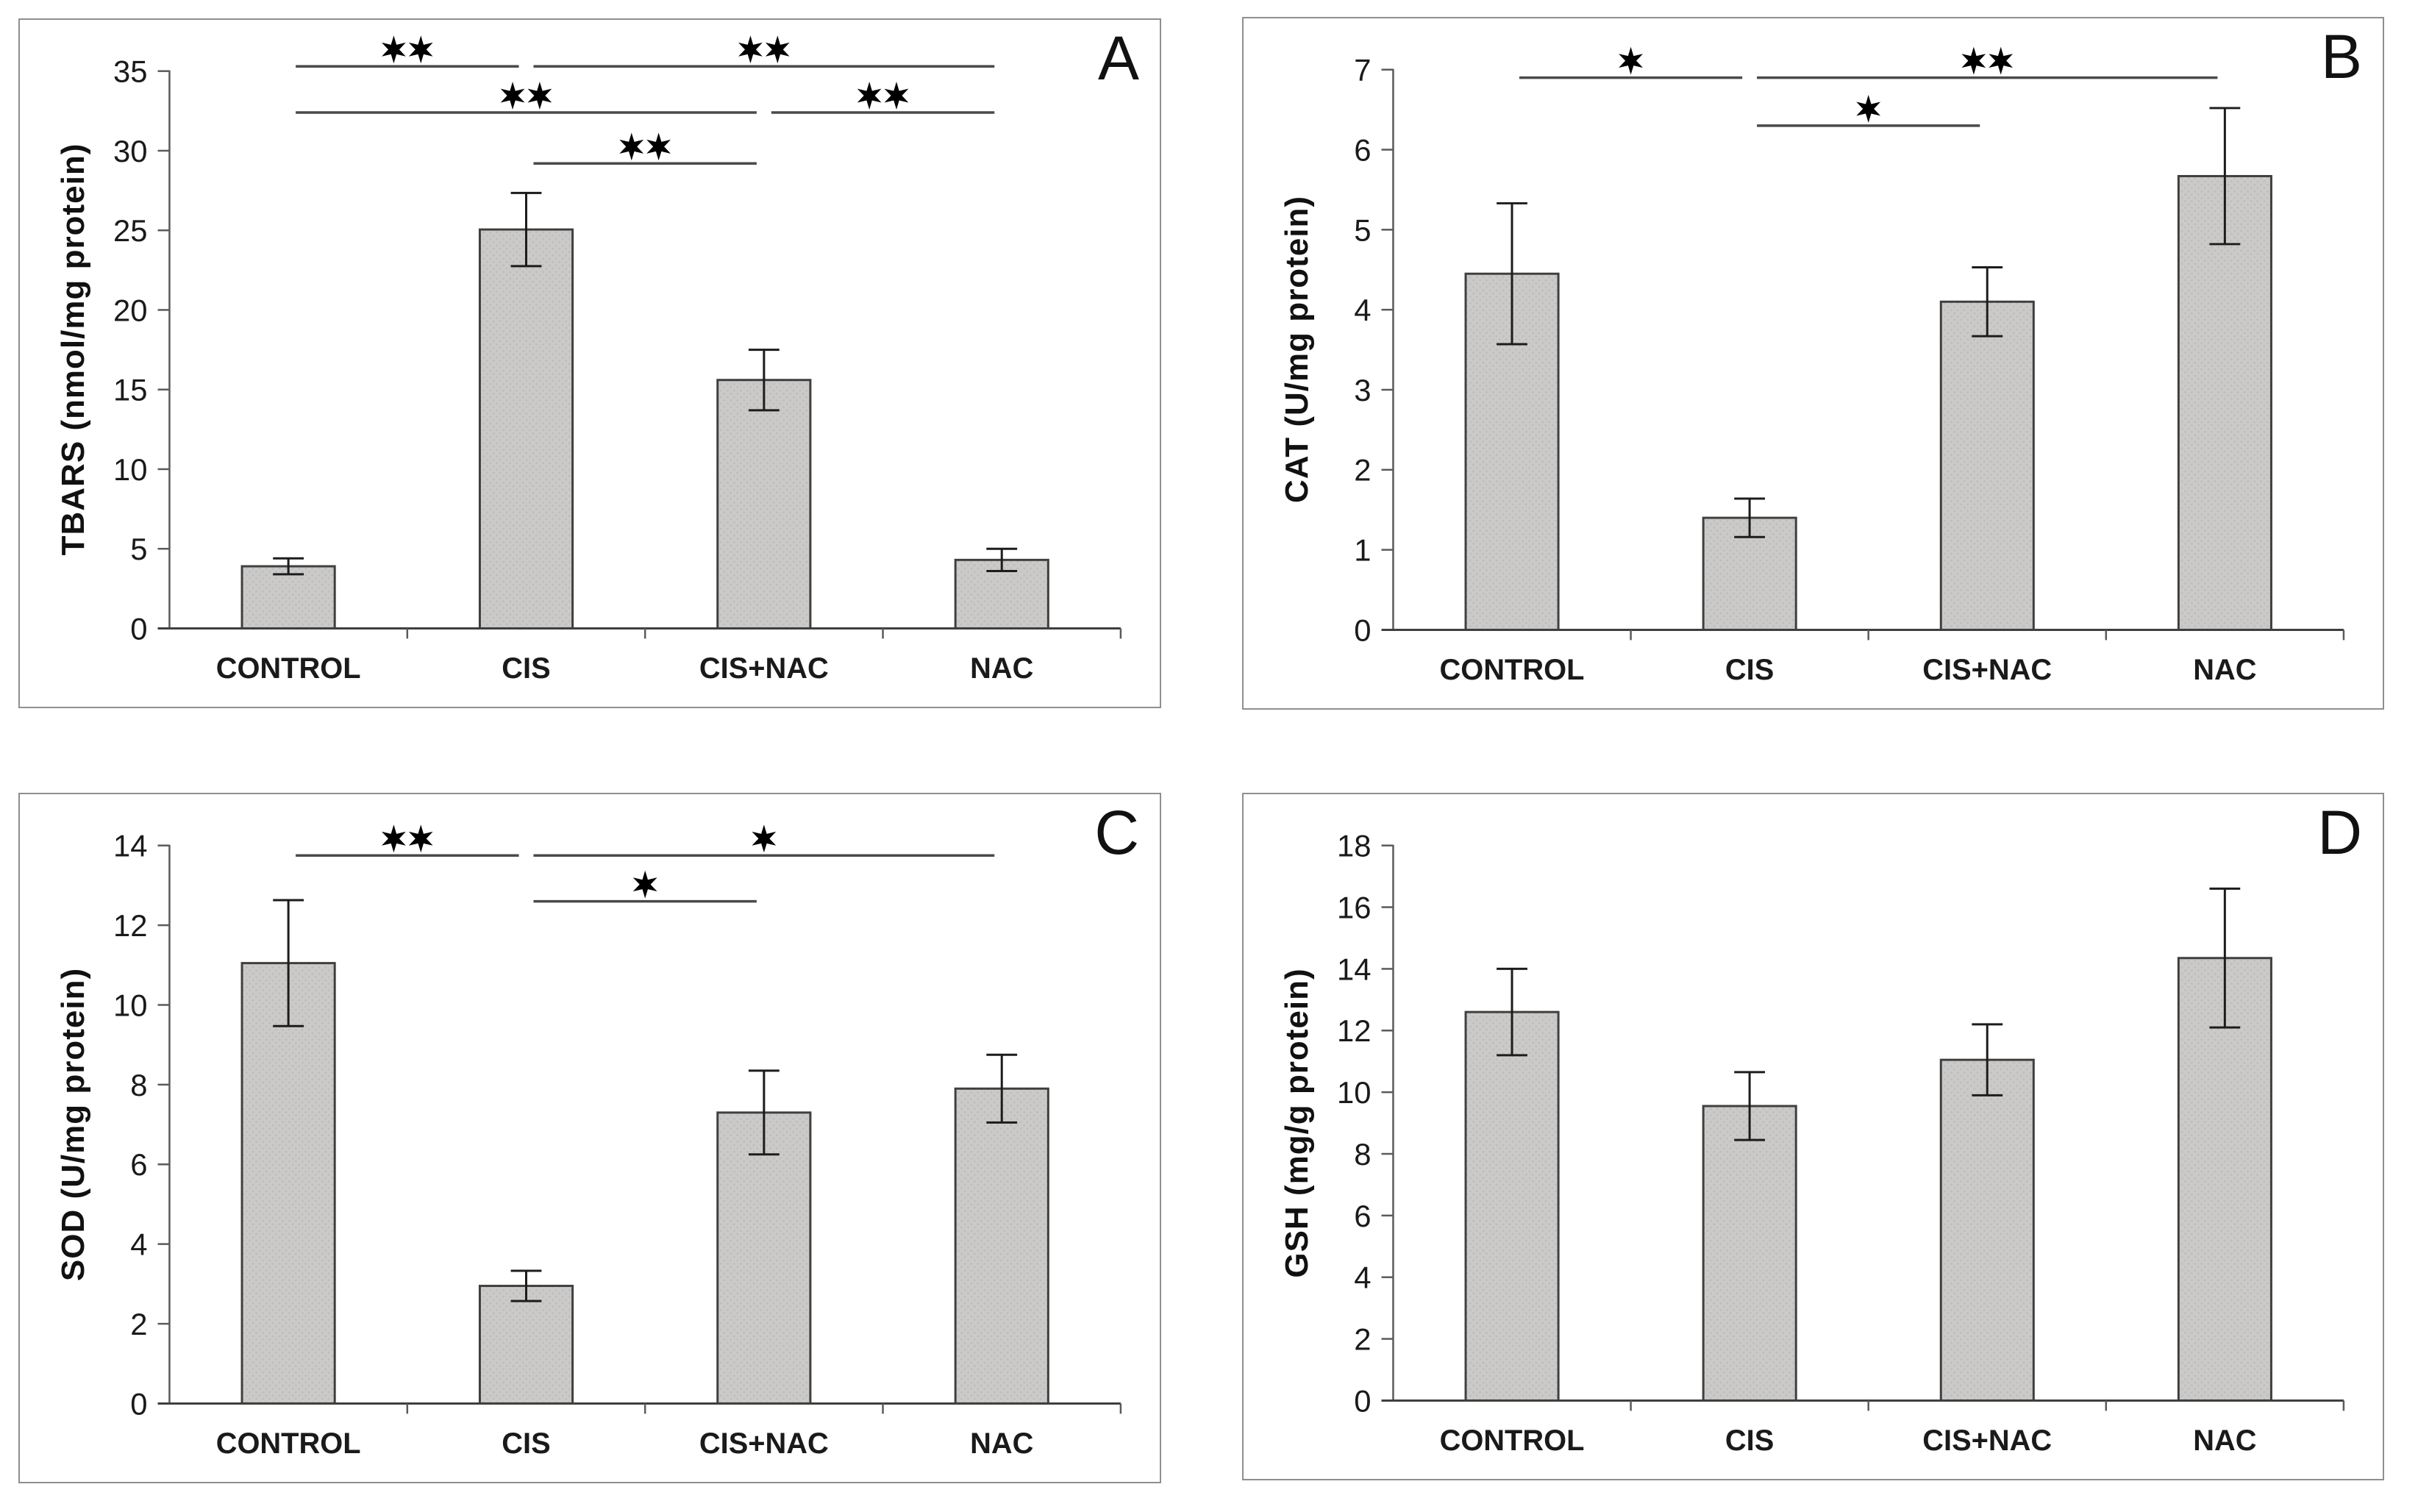 This screenshot has height=1512, width=2418. What do you see at coordinates (130, 71) in the screenshot?
I see `y-tick-label: 35` at bounding box center [130, 71].